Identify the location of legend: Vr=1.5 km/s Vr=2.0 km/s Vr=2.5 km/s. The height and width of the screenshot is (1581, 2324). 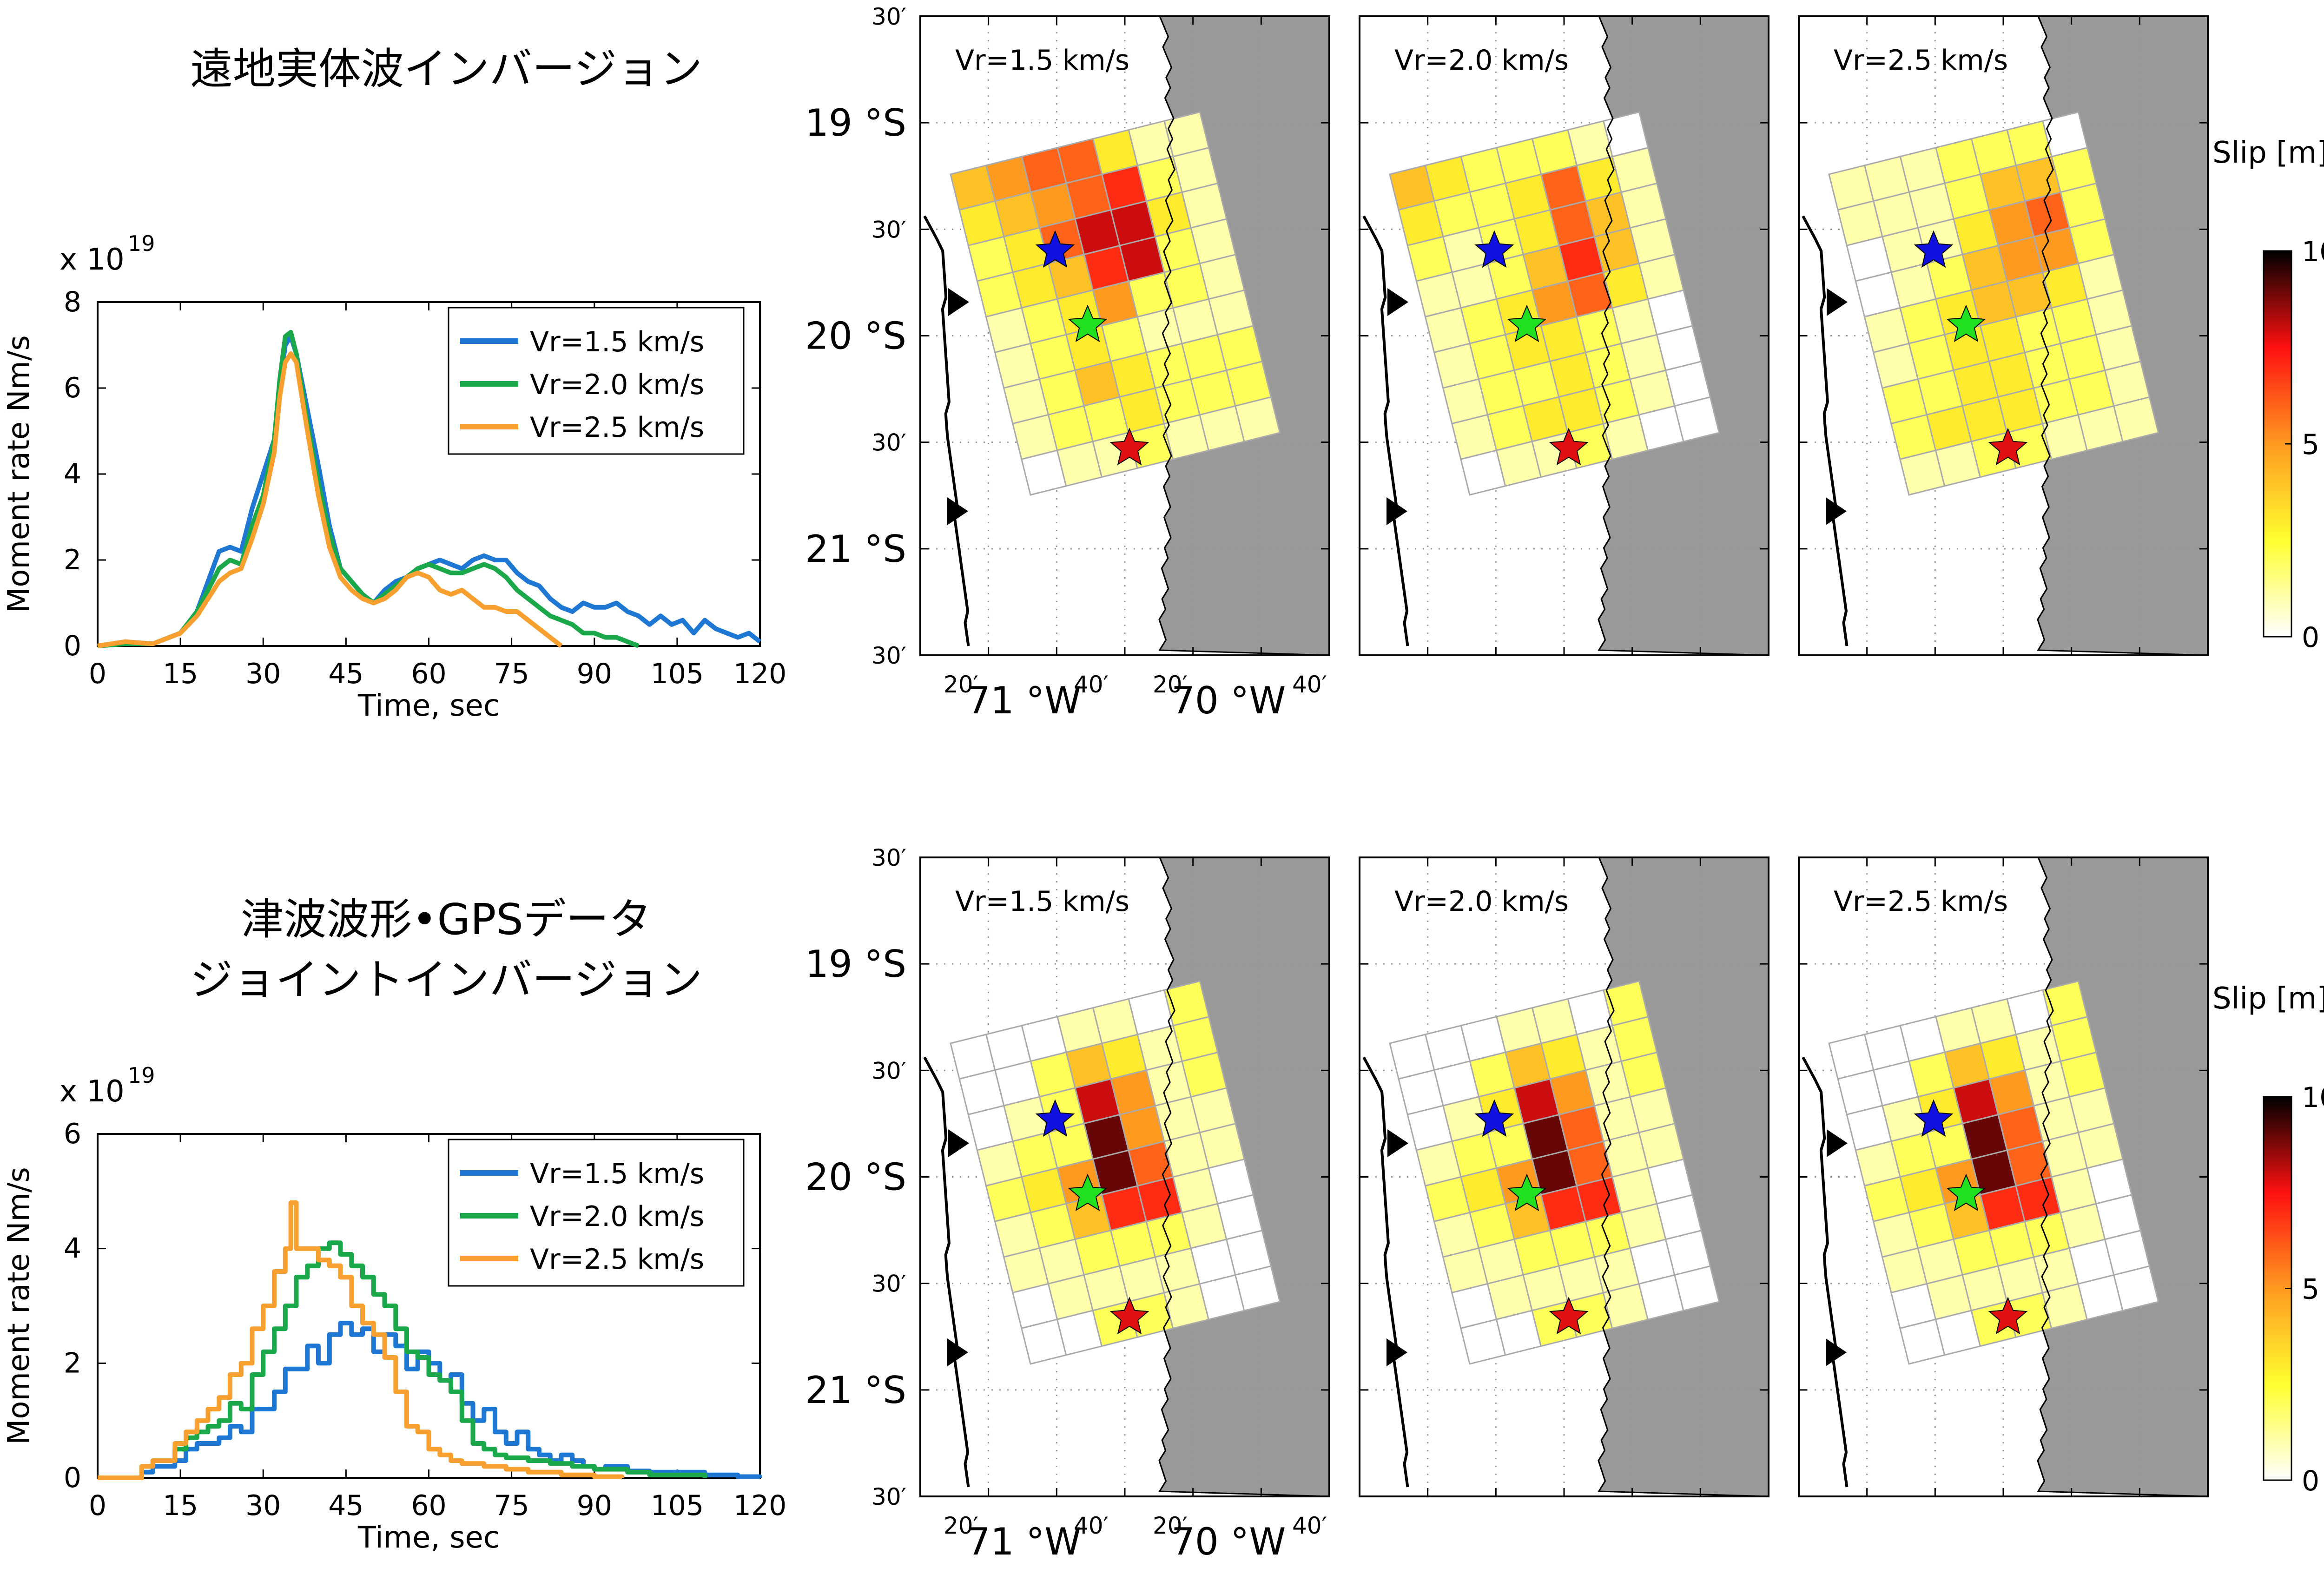
(596, 381).